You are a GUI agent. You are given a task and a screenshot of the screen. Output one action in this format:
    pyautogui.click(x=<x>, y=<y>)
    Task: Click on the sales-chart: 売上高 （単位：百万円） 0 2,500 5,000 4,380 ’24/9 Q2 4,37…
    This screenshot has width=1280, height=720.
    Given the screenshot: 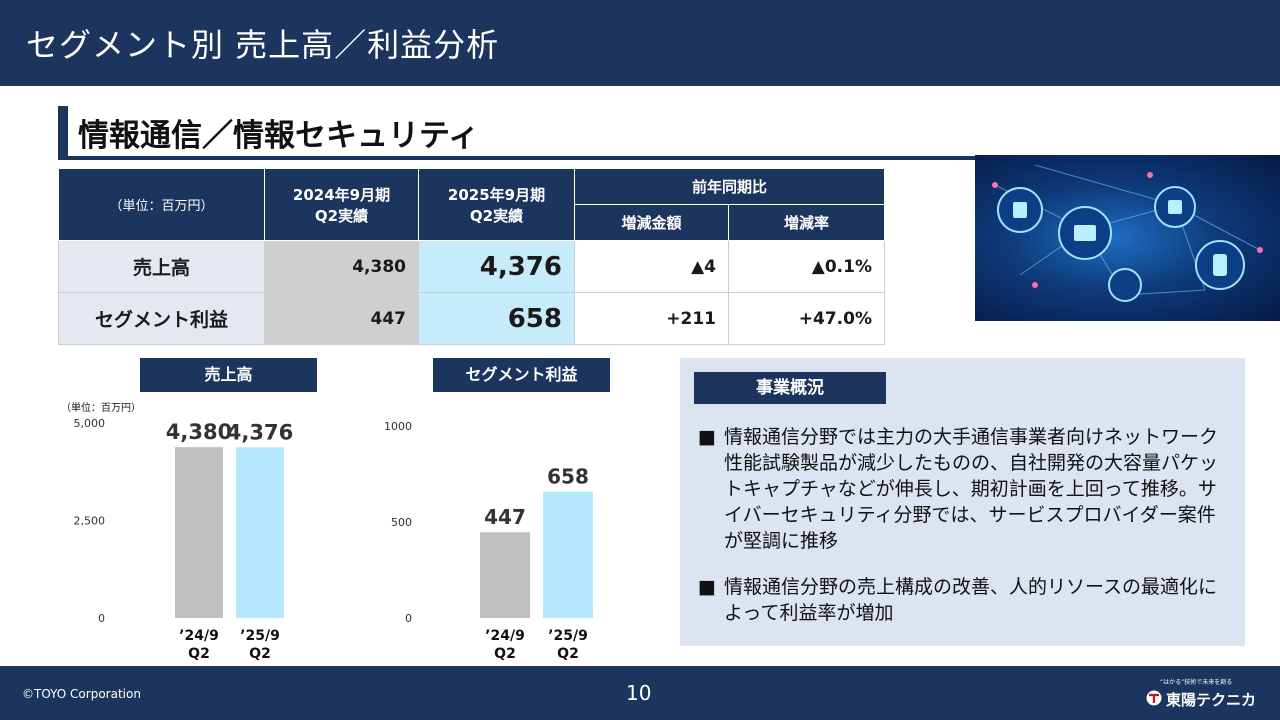 What is the action you would take?
    pyautogui.click(x=195, y=510)
    